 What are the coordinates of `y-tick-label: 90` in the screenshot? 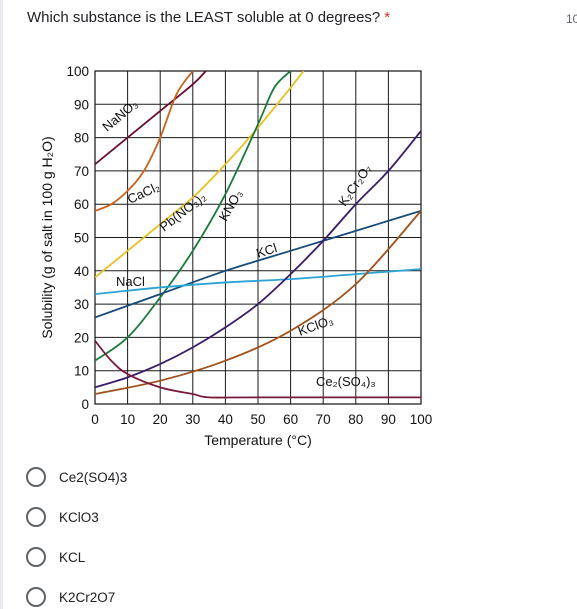 It's located at (81, 104).